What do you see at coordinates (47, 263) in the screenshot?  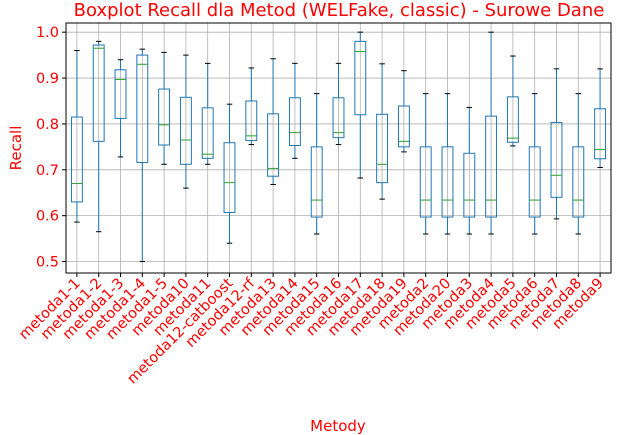 I see `y-tick-label: 0.5` at bounding box center [47, 263].